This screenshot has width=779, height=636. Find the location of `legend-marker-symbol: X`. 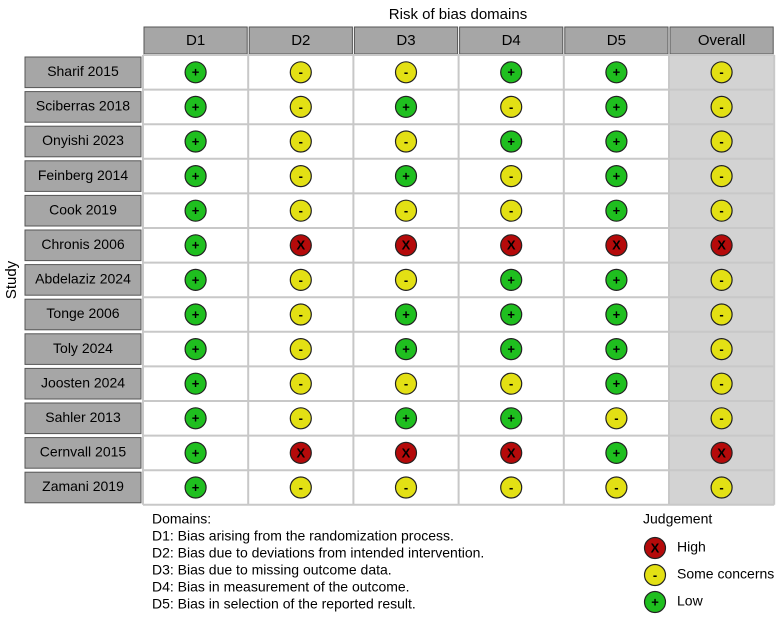

legend-marker-symbol: X is located at coordinates (655, 547).